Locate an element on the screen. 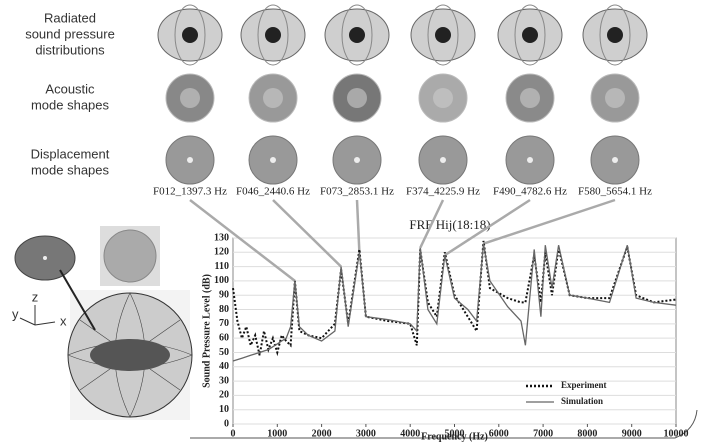 The image size is (701, 445). row-label: Acoustic is located at coordinates (70, 88).